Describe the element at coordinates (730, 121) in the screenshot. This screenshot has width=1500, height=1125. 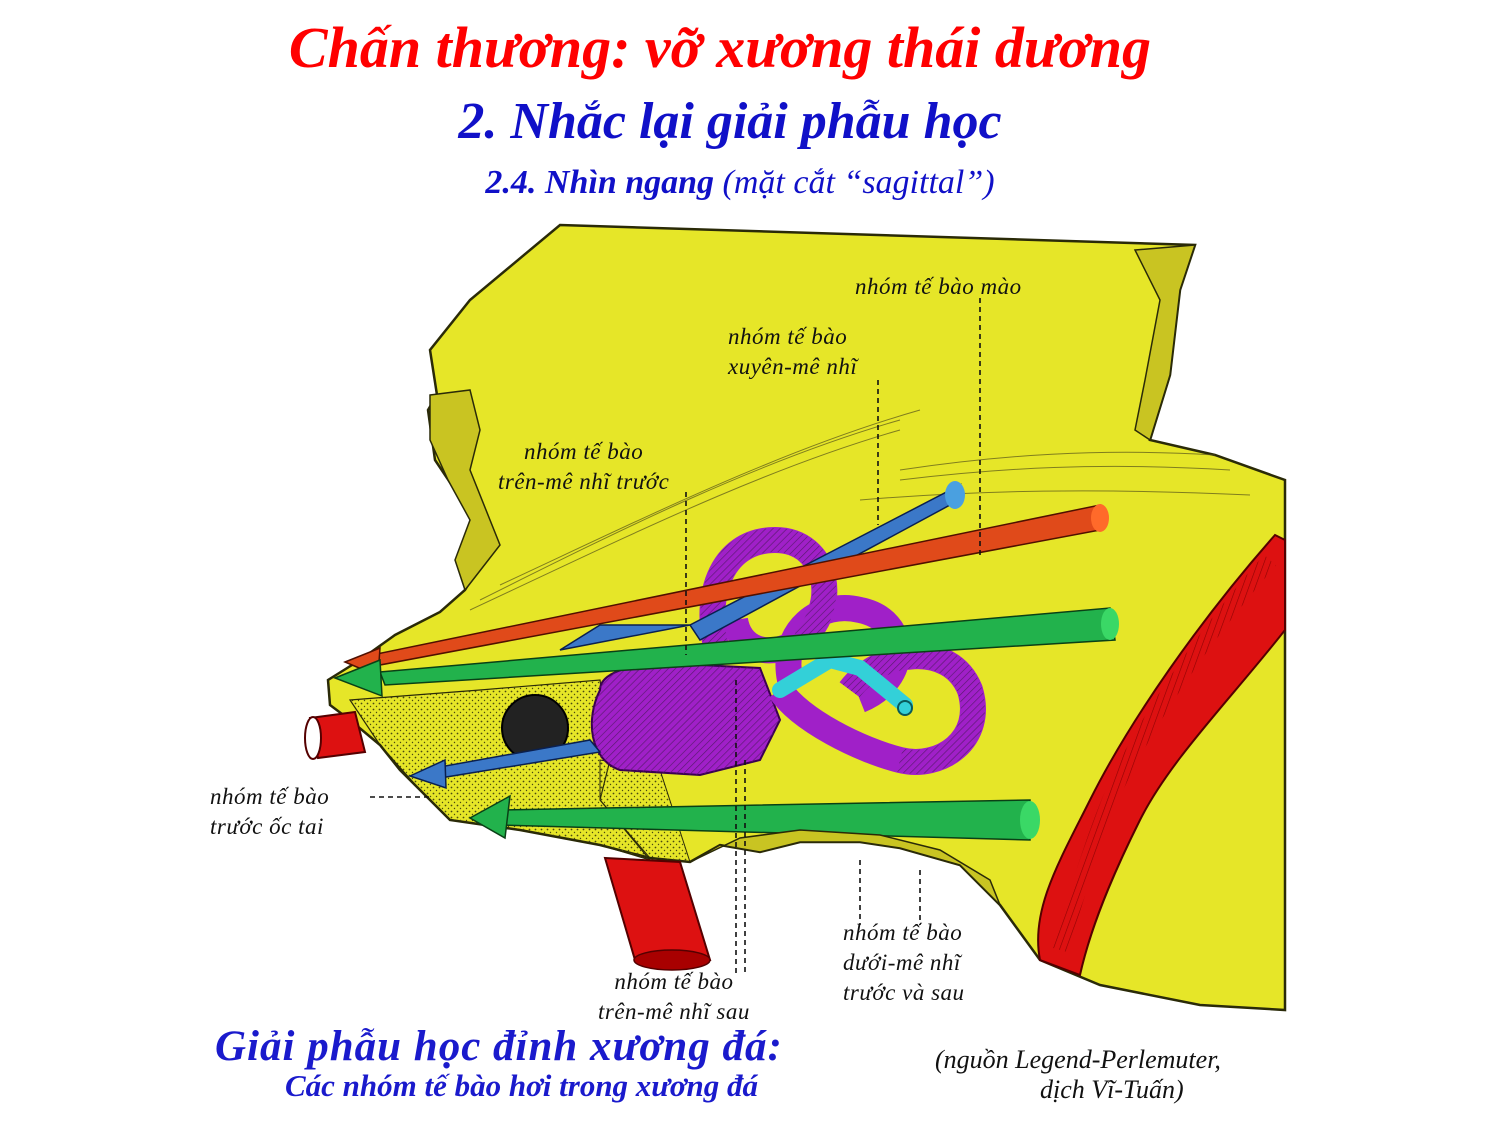
I see `section-title: 2. Nhắc lại giải phẫu học` at that location.